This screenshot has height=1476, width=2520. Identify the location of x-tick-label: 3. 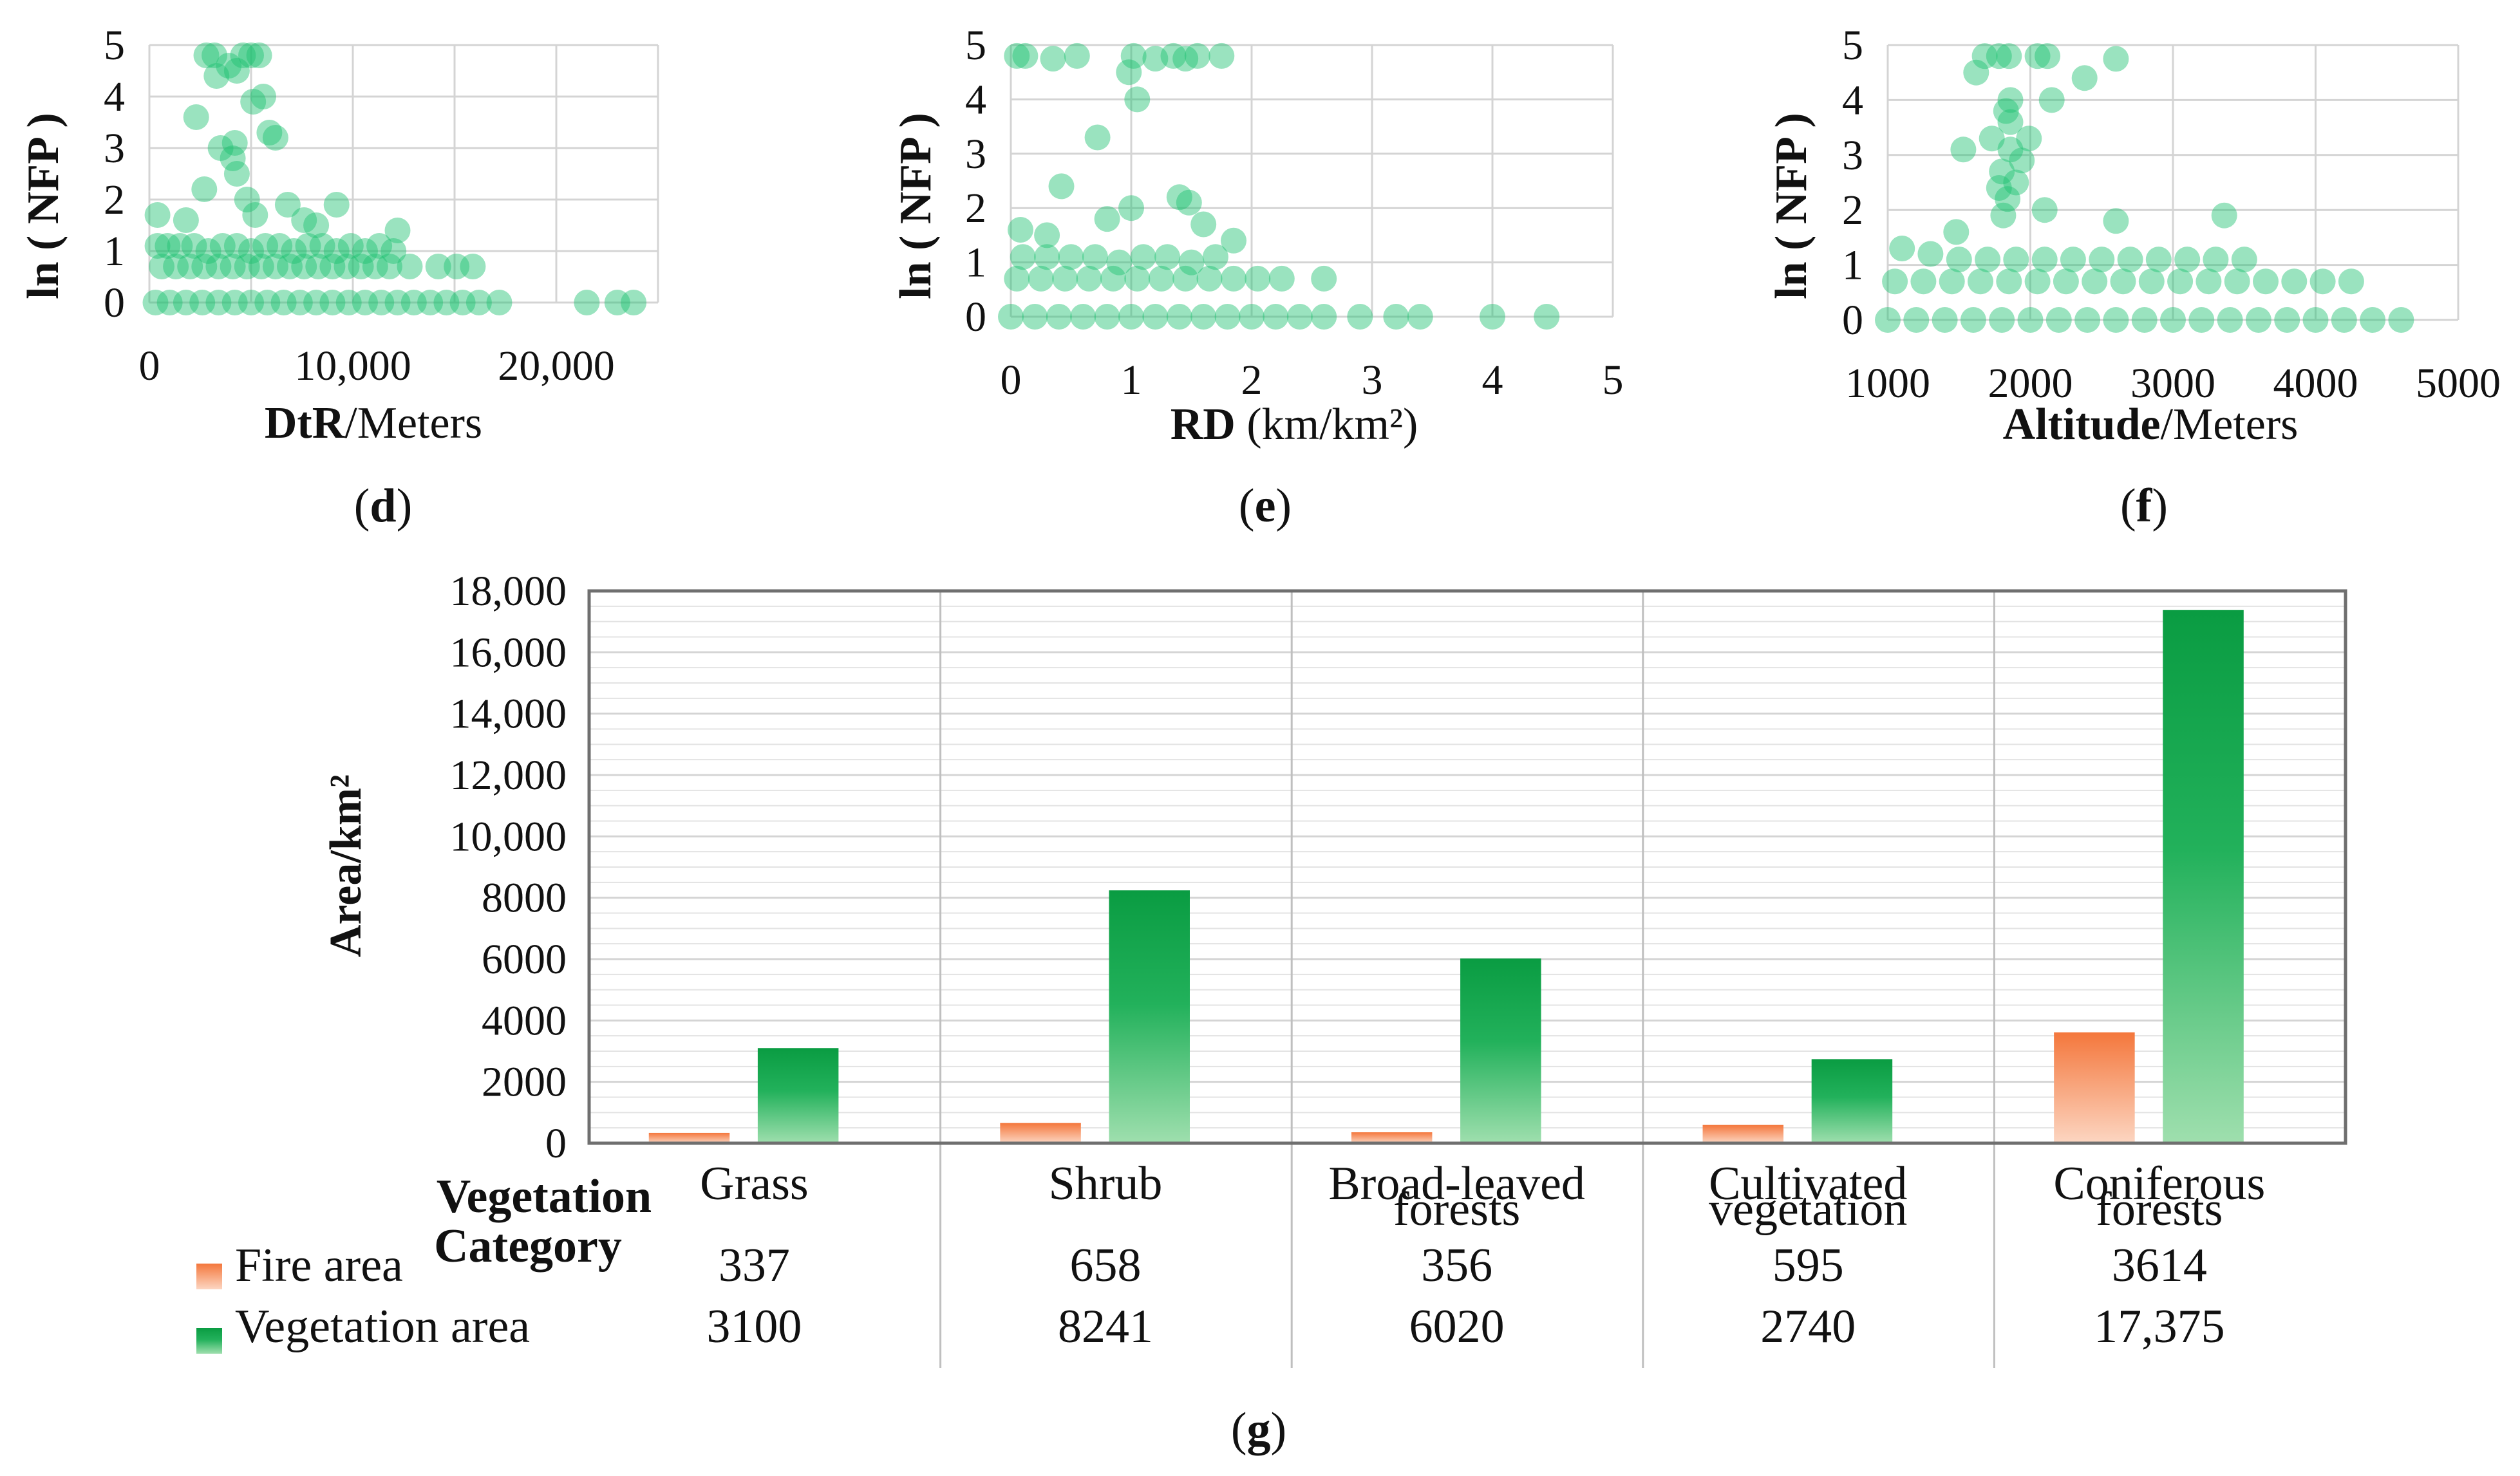
(1372, 380).